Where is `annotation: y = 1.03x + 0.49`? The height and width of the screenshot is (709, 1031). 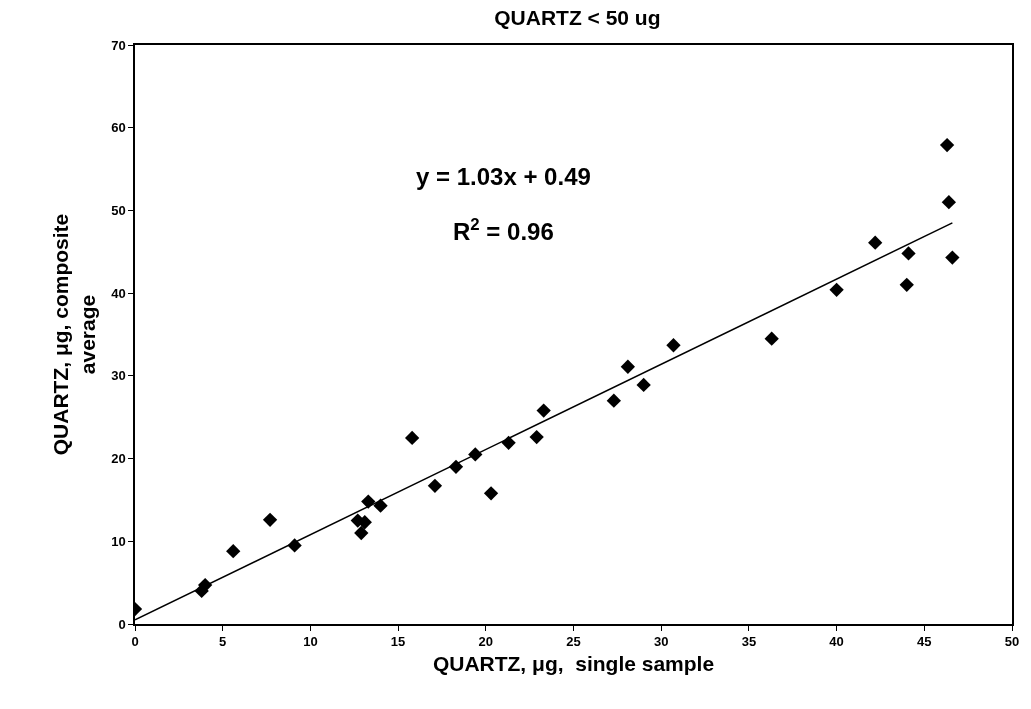
annotation: y = 1.03x + 0.49 is located at coordinates (503, 176).